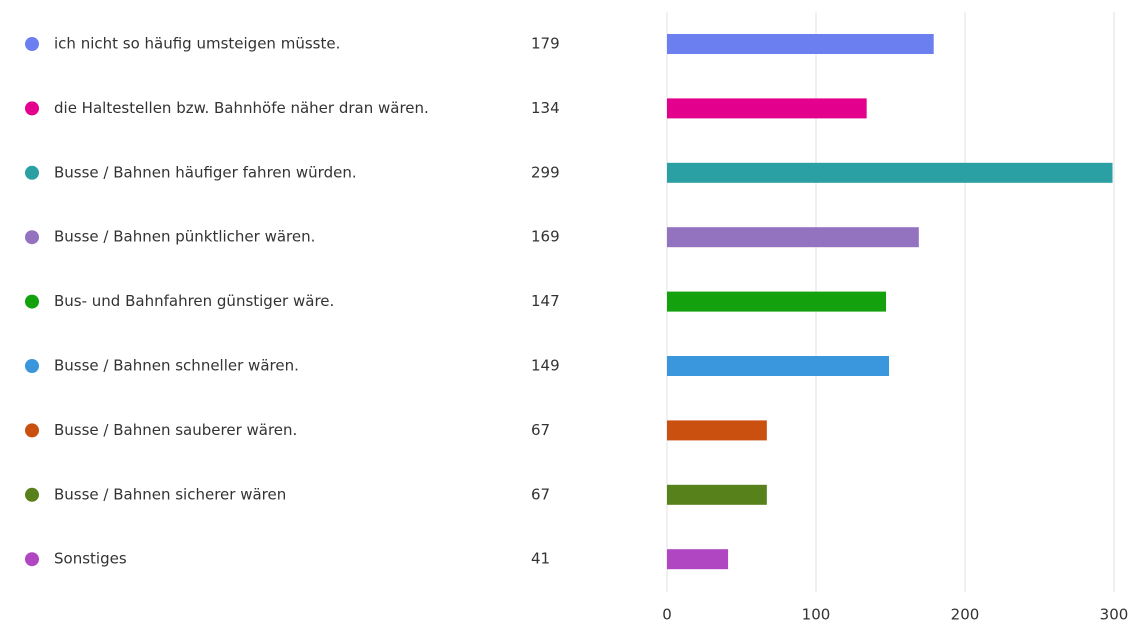 The image size is (1132, 626). Describe the element at coordinates (545, 366) in the screenshot. I see `value-label: 149` at that location.